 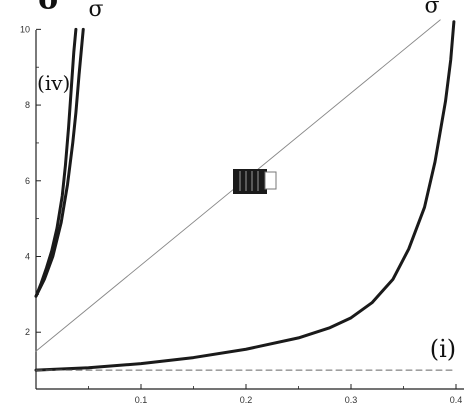 What do you see at coordinates (443, 349) in the screenshot?
I see `annotation-4: (i)` at bounding box center [443, 349].